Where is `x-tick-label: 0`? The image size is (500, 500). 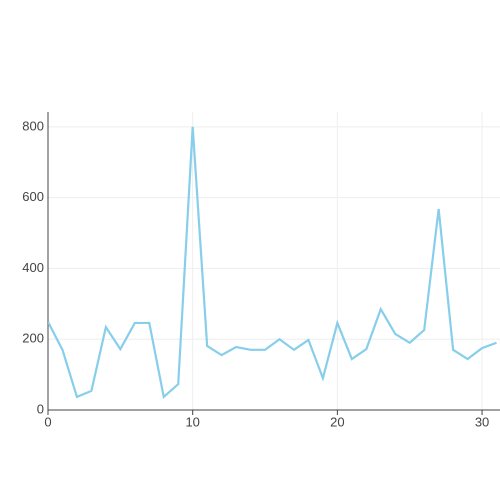
x-tick-label: 0 is located at coordinates (47, 421).